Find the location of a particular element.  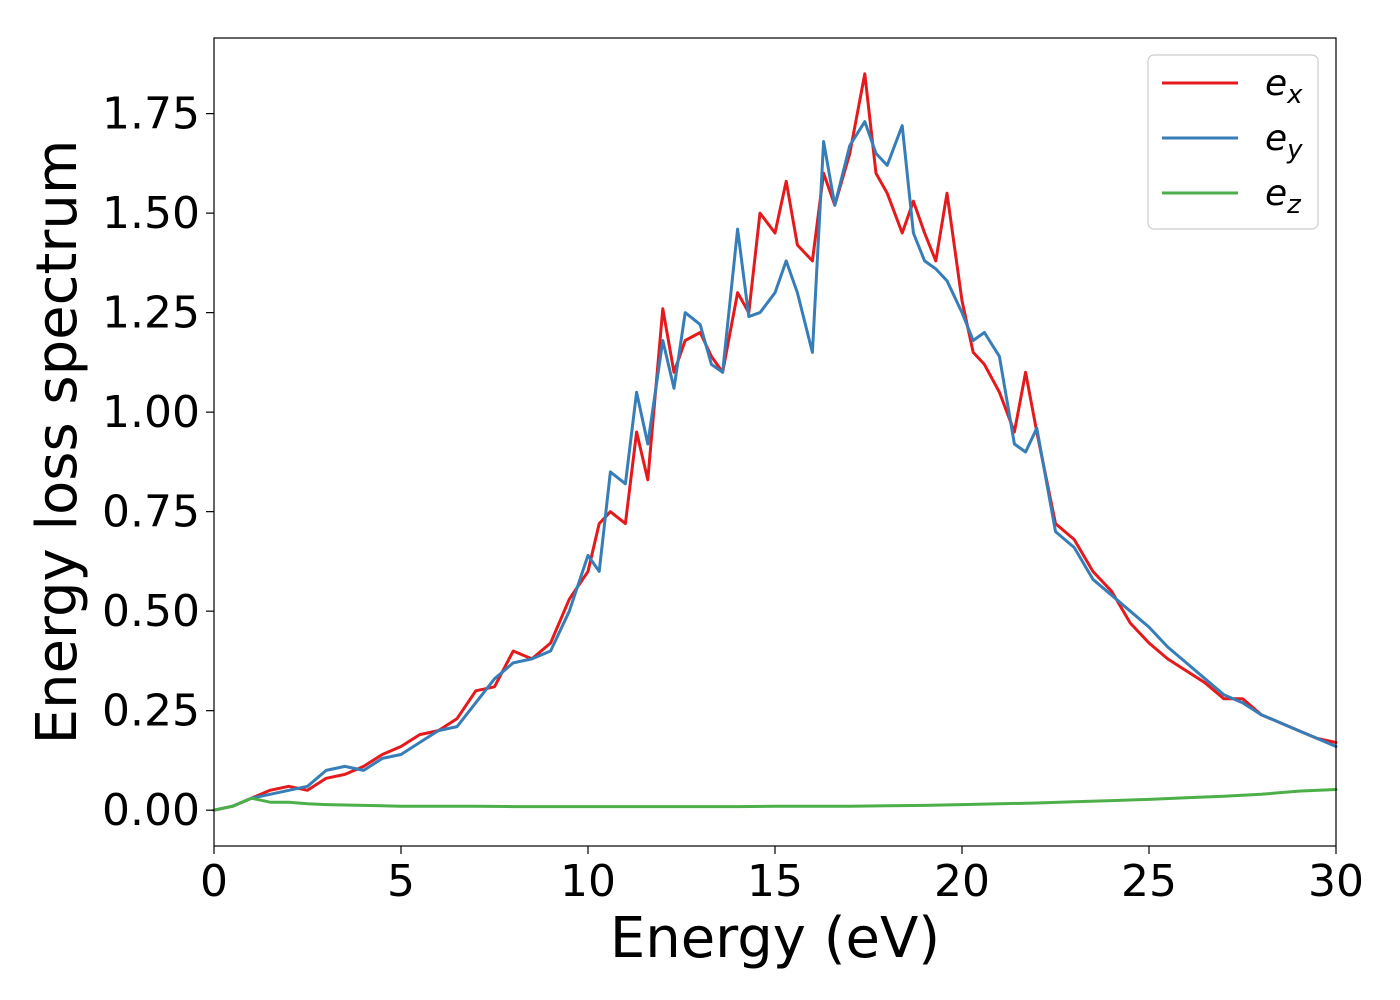

y-tick-label: 1.50 is located at coordinates (151, 213).